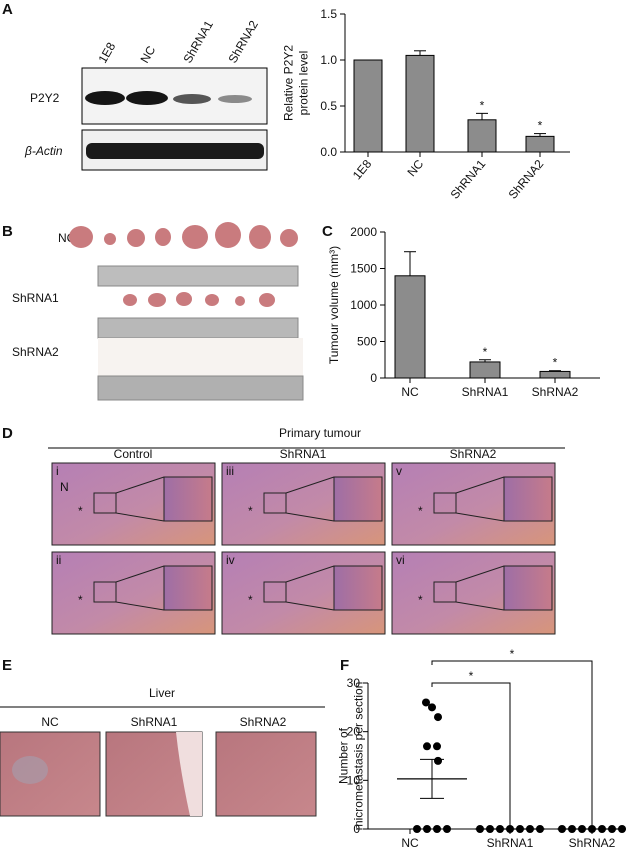 This screenshot has height=859, width=626. I want to click on row-label: P2Y2, so click(45, 98).